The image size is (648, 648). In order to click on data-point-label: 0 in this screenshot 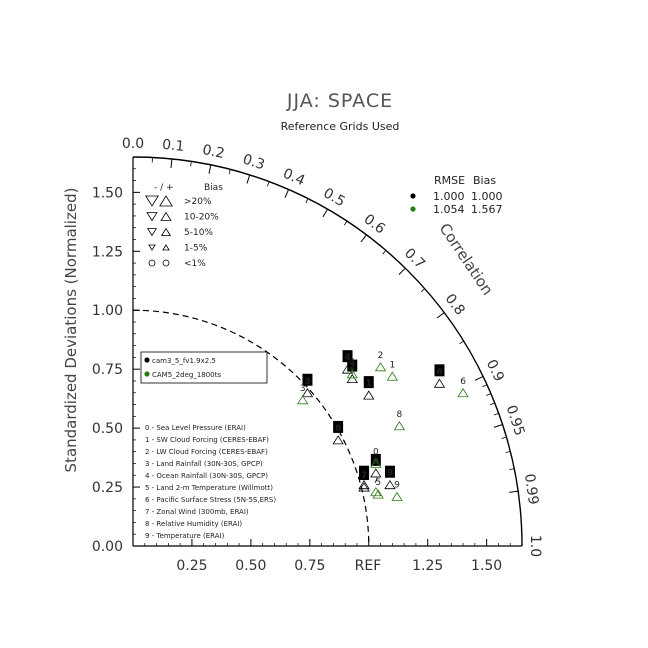, I will do `click(376, 462)`.